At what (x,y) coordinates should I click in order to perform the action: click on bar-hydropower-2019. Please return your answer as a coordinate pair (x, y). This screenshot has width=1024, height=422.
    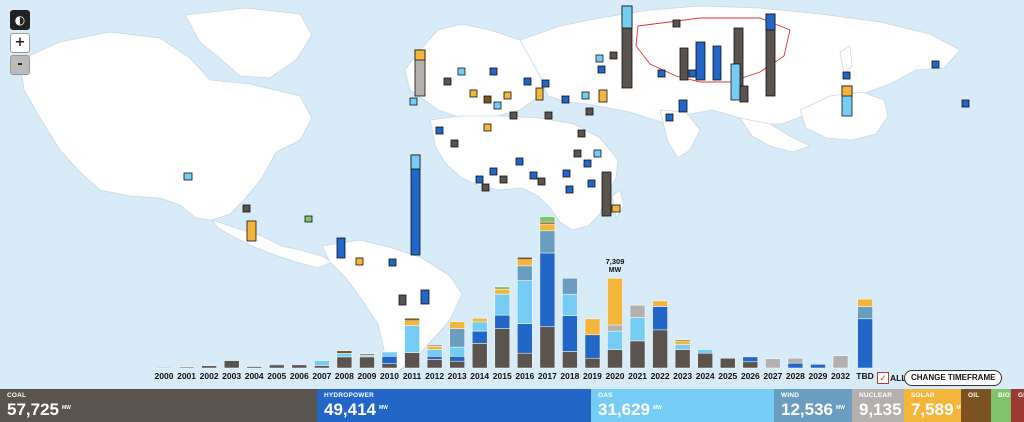
    Looking at the image, I should click on (592, 346).